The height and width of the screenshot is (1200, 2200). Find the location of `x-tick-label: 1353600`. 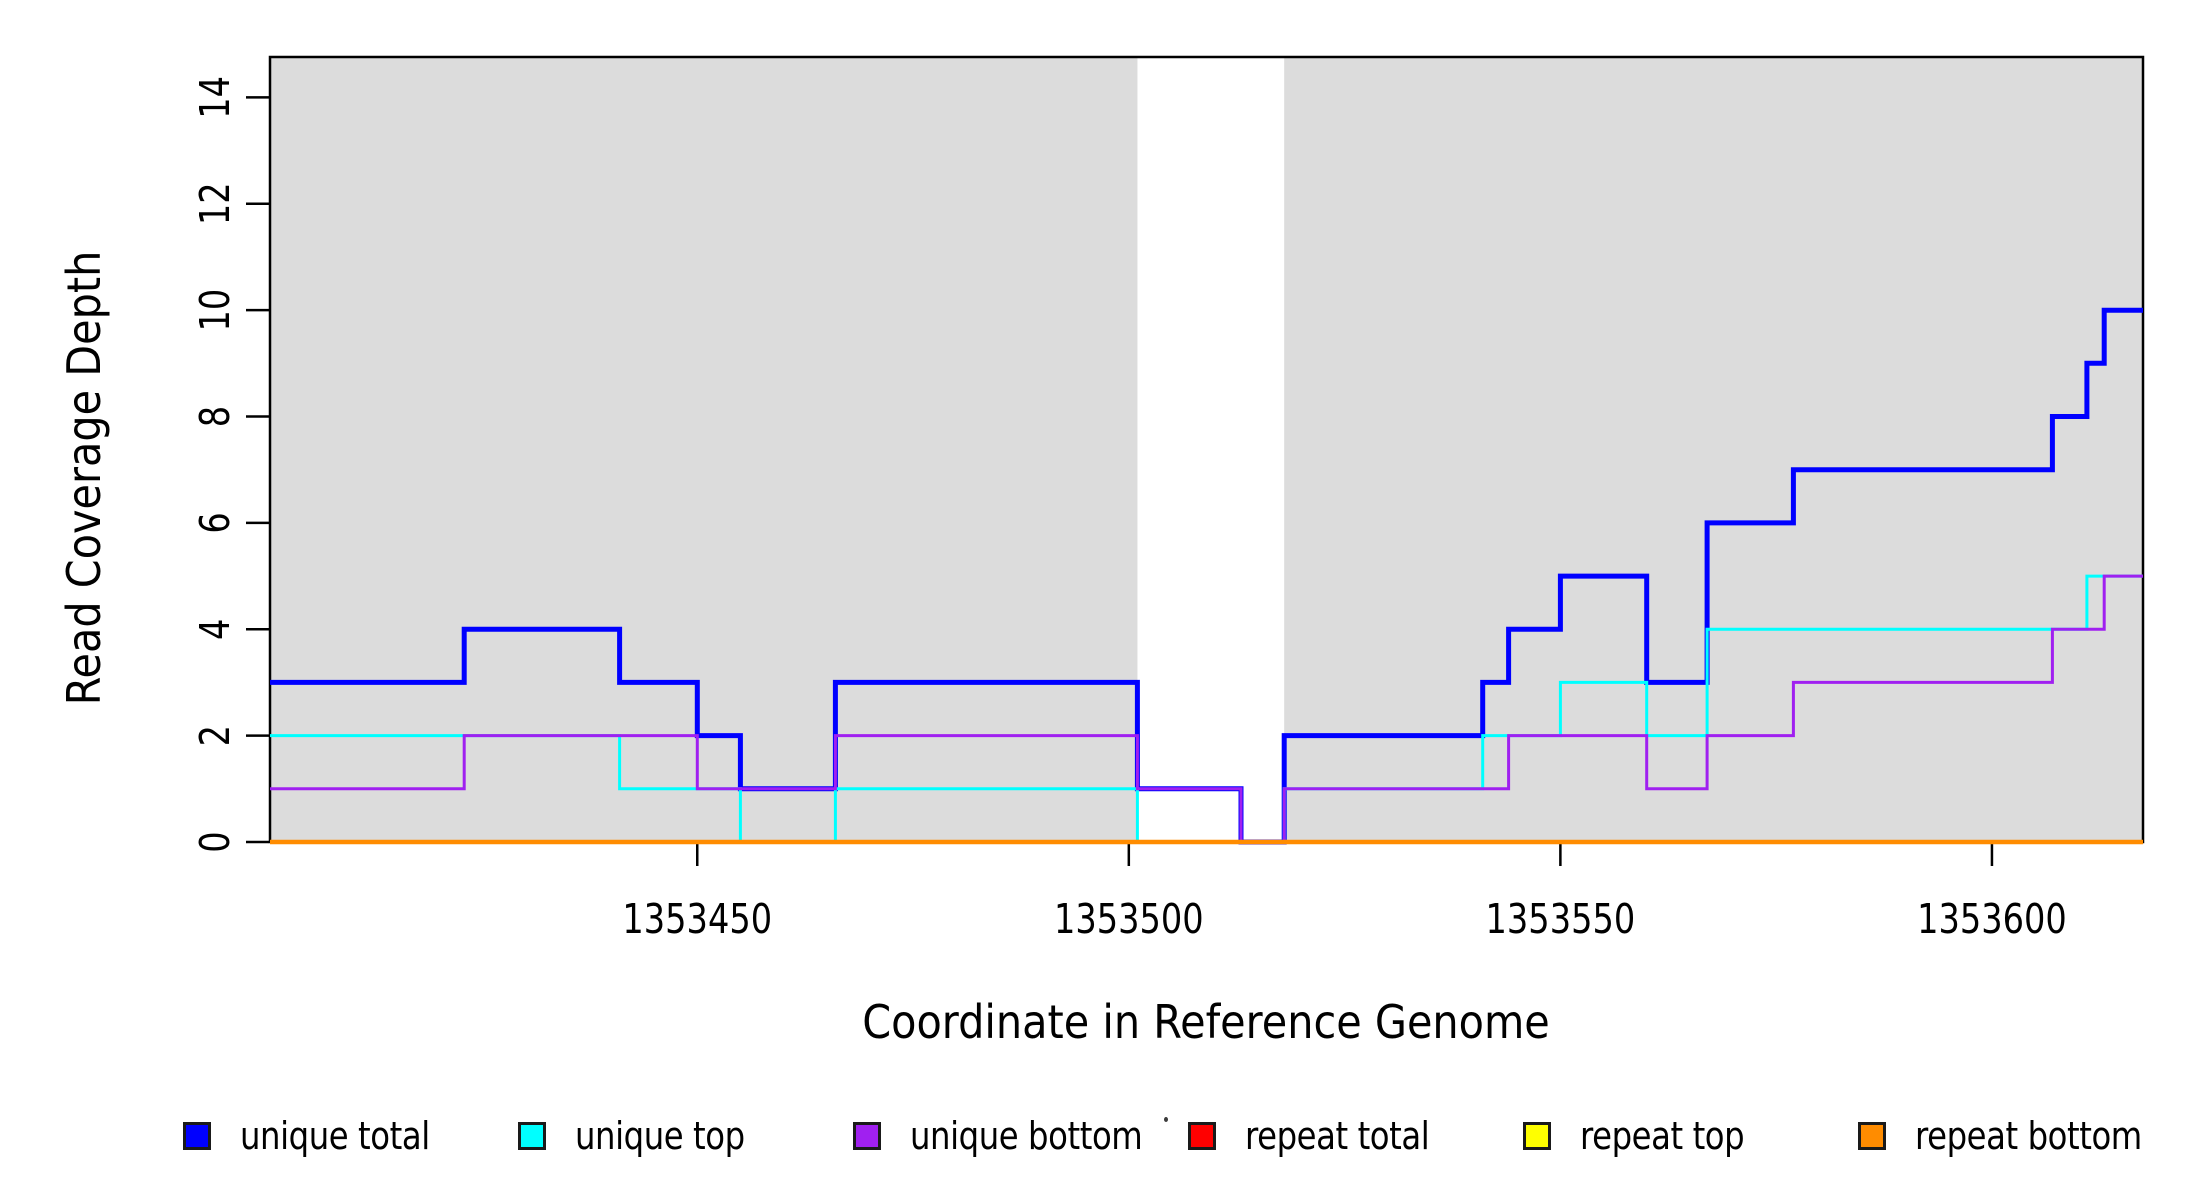

x-tick-label: 1353600 is located at coordinates (1992, 919).